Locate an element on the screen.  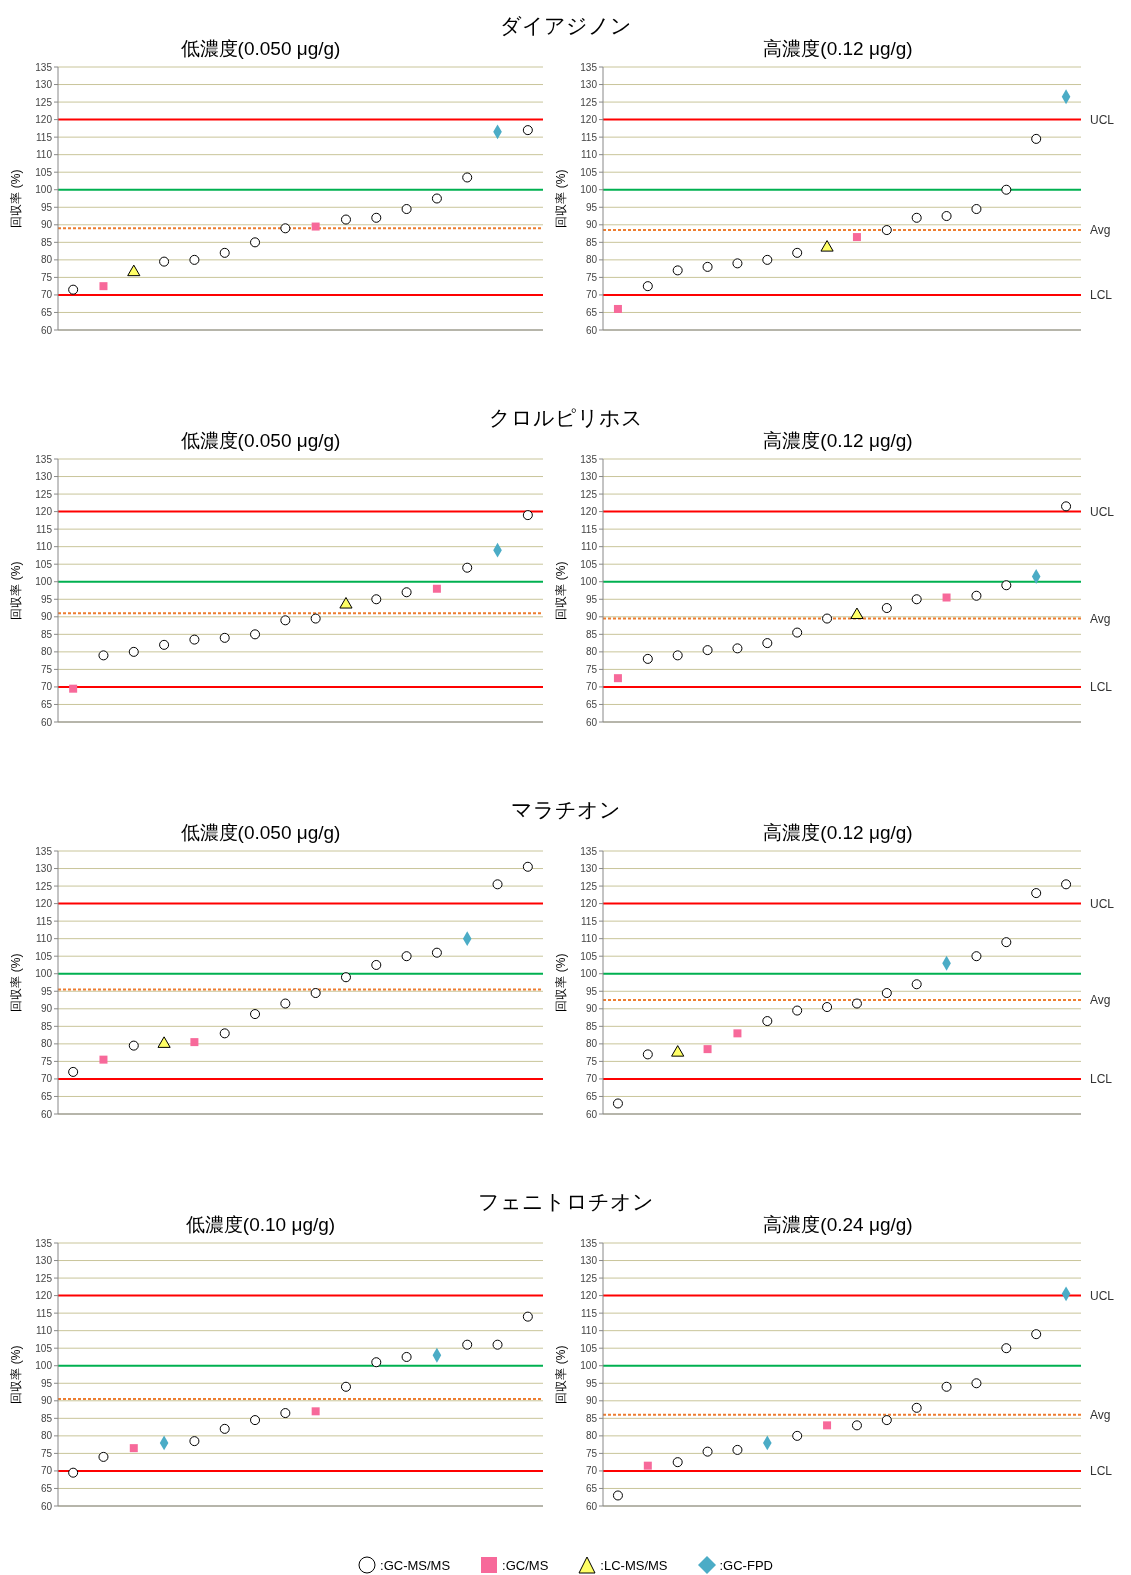
chart-subtitle: 低濃度(0.050 μg/g) is located at coordinates (260, 833).